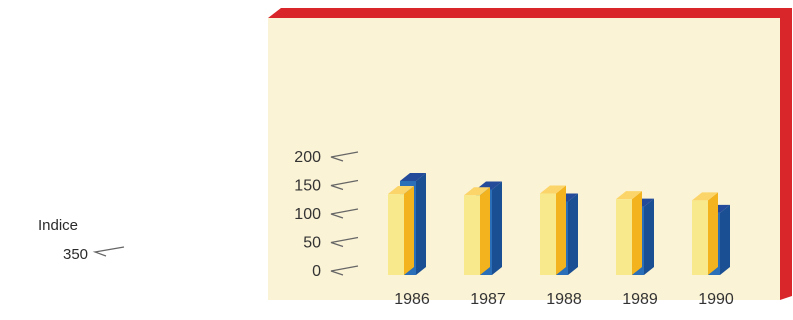 This screenshot has height=320, width=793. I want to click on y-tick-label: 50, so click(312, 243).